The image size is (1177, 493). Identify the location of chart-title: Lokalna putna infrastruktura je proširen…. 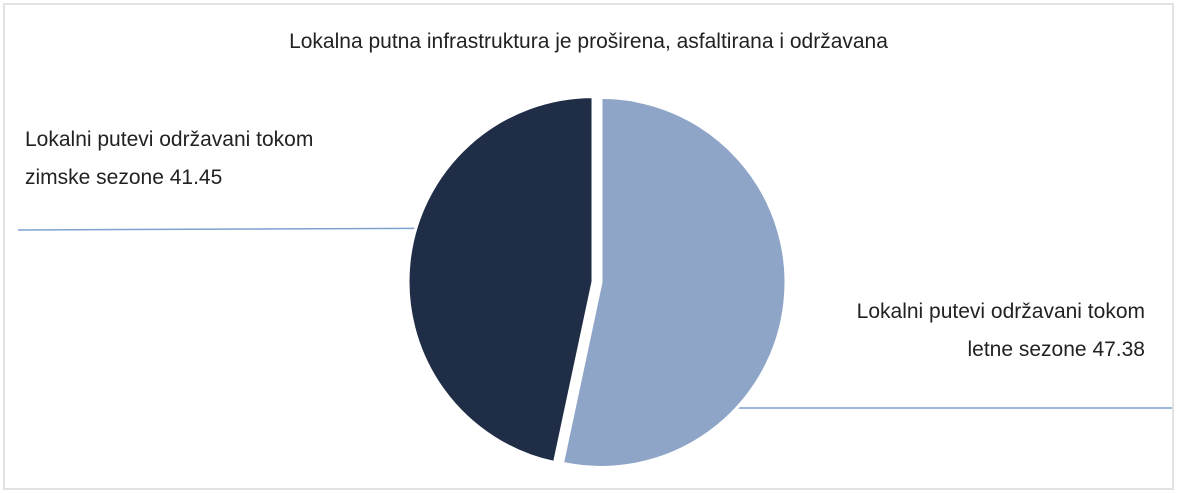
(588, 41).